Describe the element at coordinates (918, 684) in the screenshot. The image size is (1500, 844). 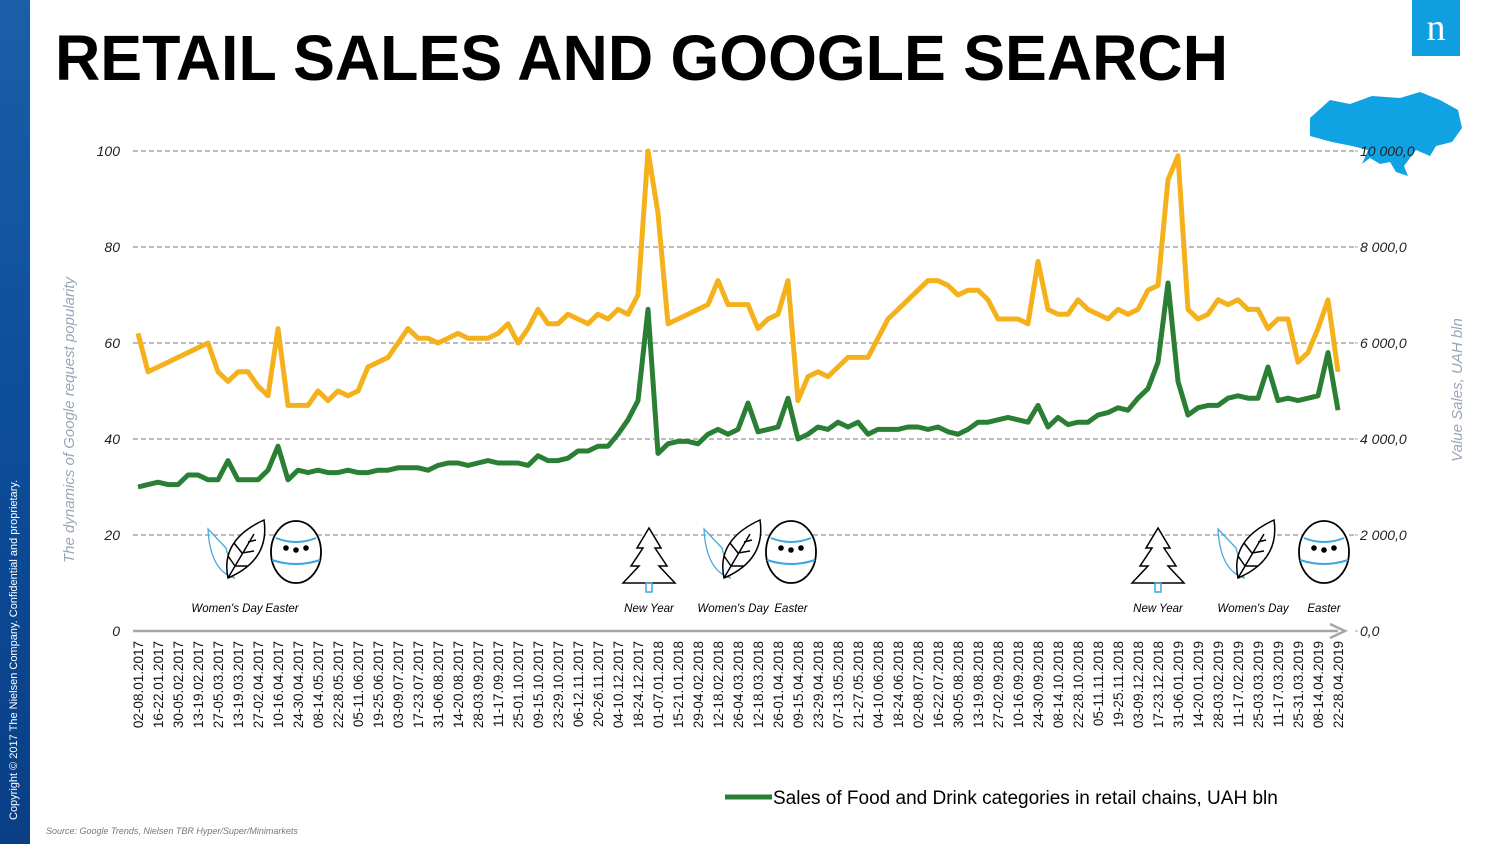
I see `x-tick-label: 02-08.07.2018` at that location.